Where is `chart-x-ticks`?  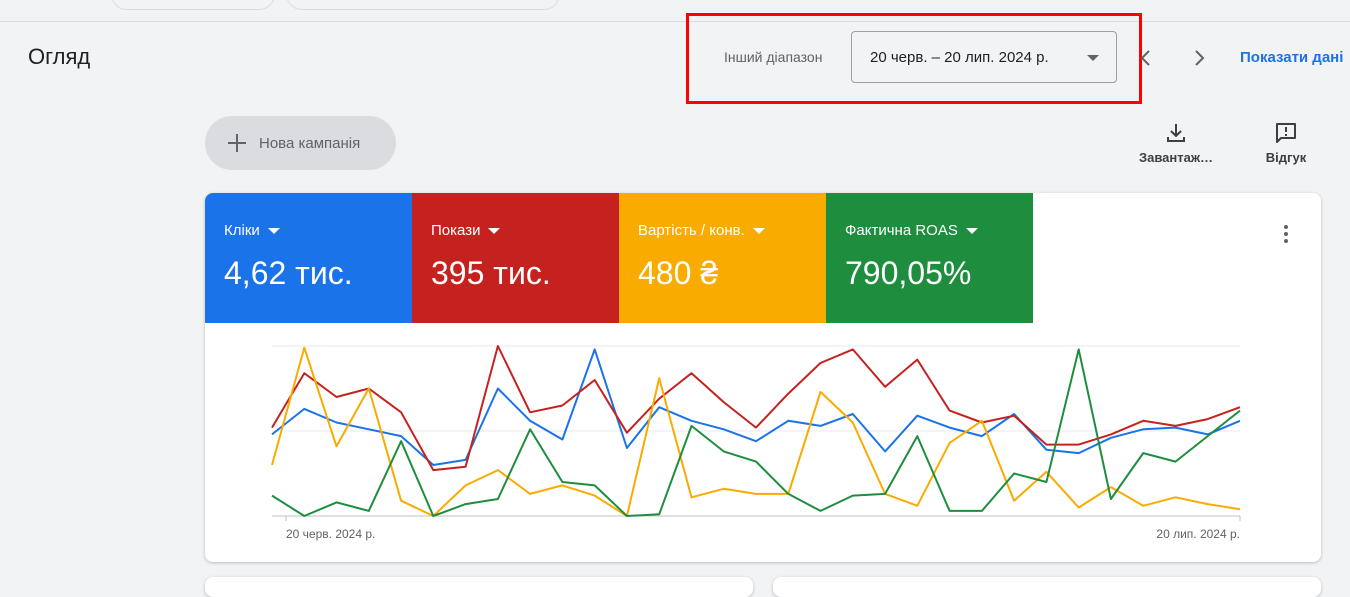
chart-x-ticks is located at coordinates (763, 518).